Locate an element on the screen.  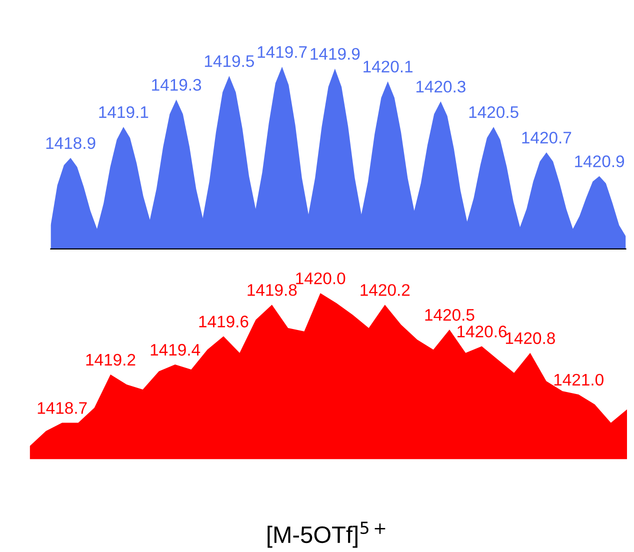
annotation: 1420.0 is located at coordinates (321, 278).